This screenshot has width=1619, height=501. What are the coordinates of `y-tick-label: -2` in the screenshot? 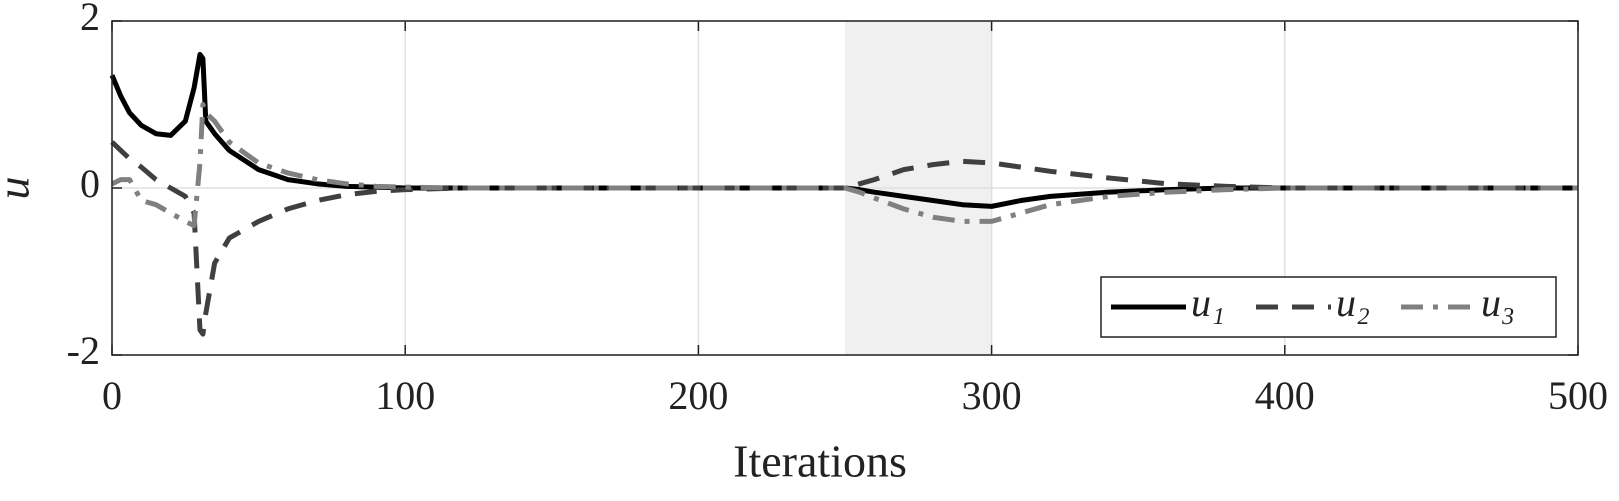 It's located at (83, 350).